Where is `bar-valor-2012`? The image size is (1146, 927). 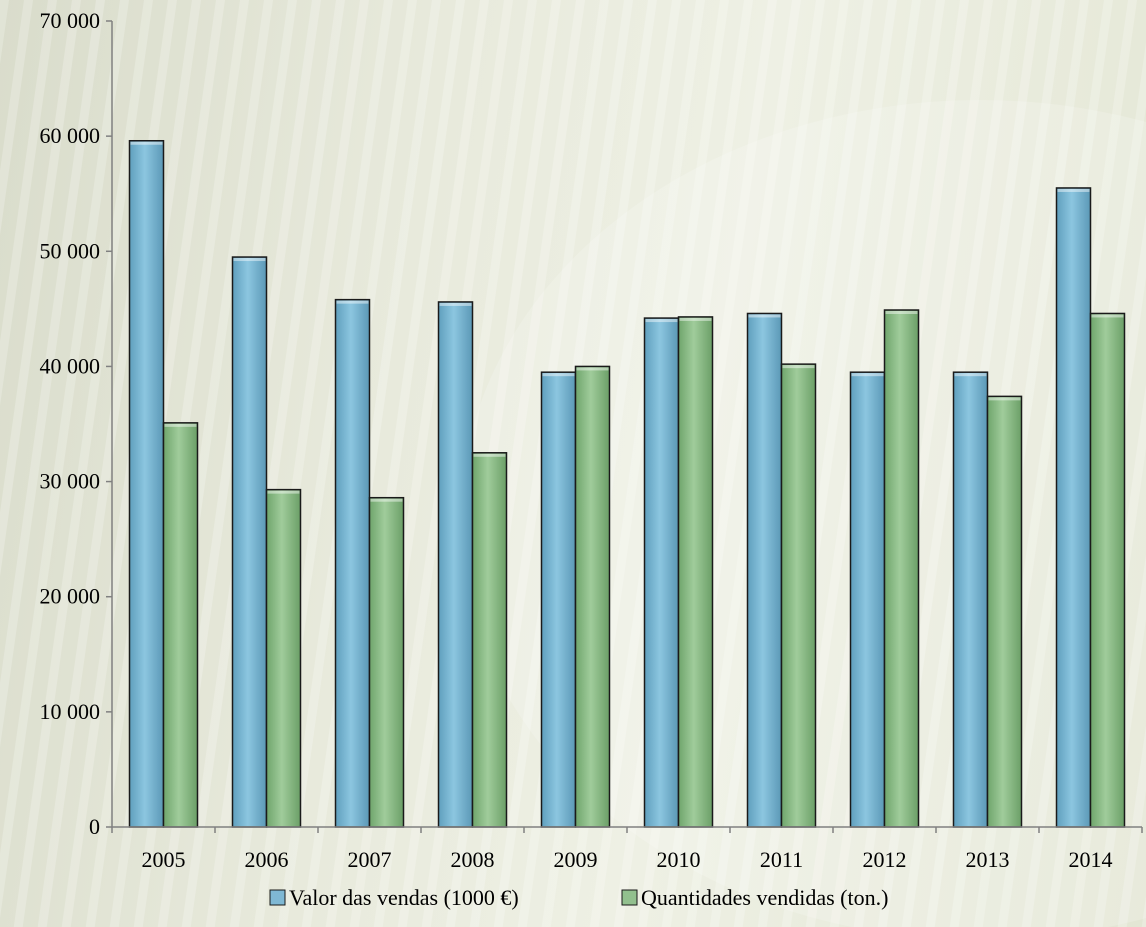 bar-valor-2012 is located at coordinates (867, 599).